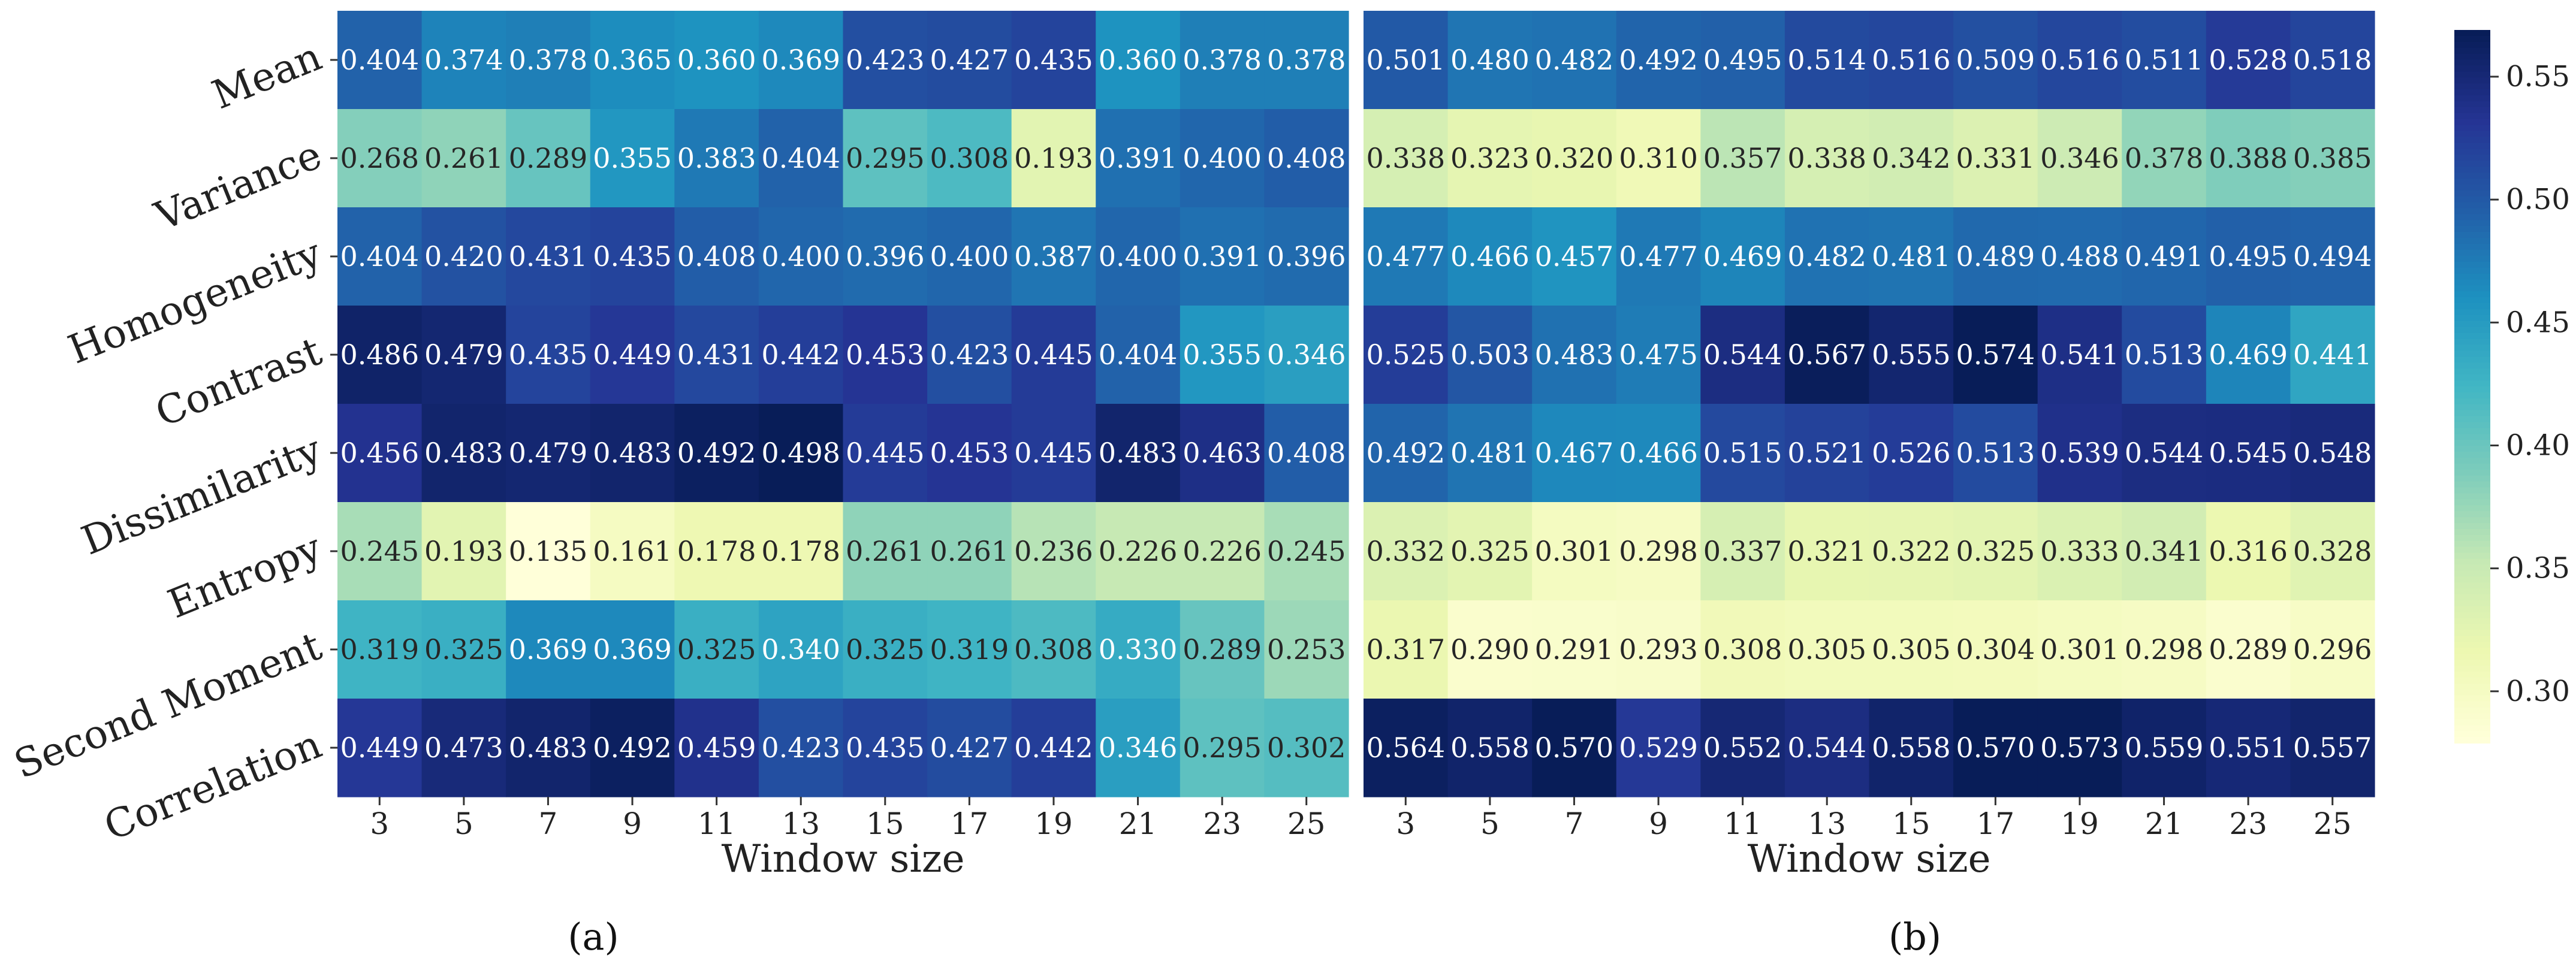 The height and width of the screenshot is (967, 2576). What do you see at coordinates (717, 355) in the screenshot?
I see `cell-value-label: 0.431` at bounding box center [717, 355].